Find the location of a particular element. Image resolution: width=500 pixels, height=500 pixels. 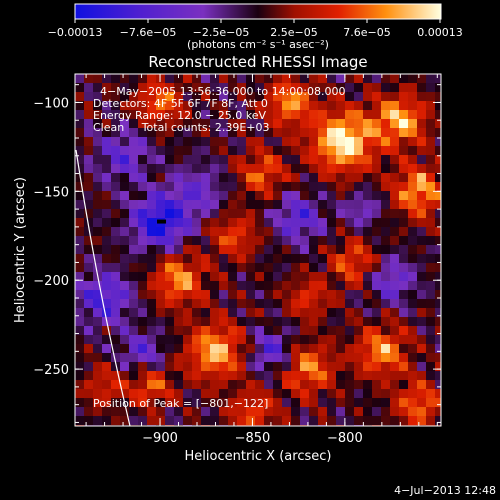

colorbar-unit: (photons cm⁻² s⁻¹ asec⁻²) is located at coordinates (258, 44).